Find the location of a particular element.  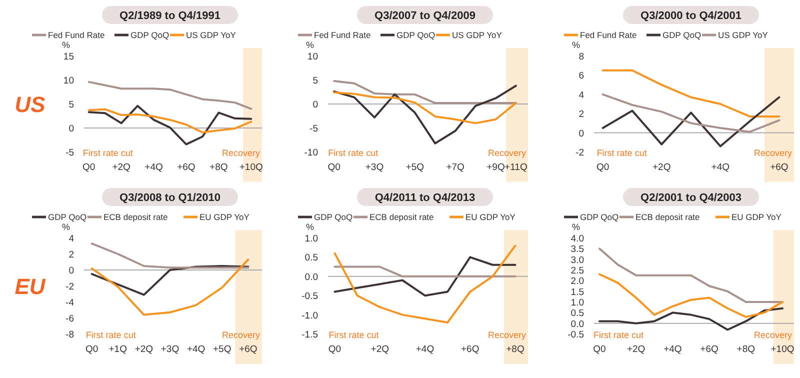

y-tick-label: -6 is located at coordinates (70, 319).